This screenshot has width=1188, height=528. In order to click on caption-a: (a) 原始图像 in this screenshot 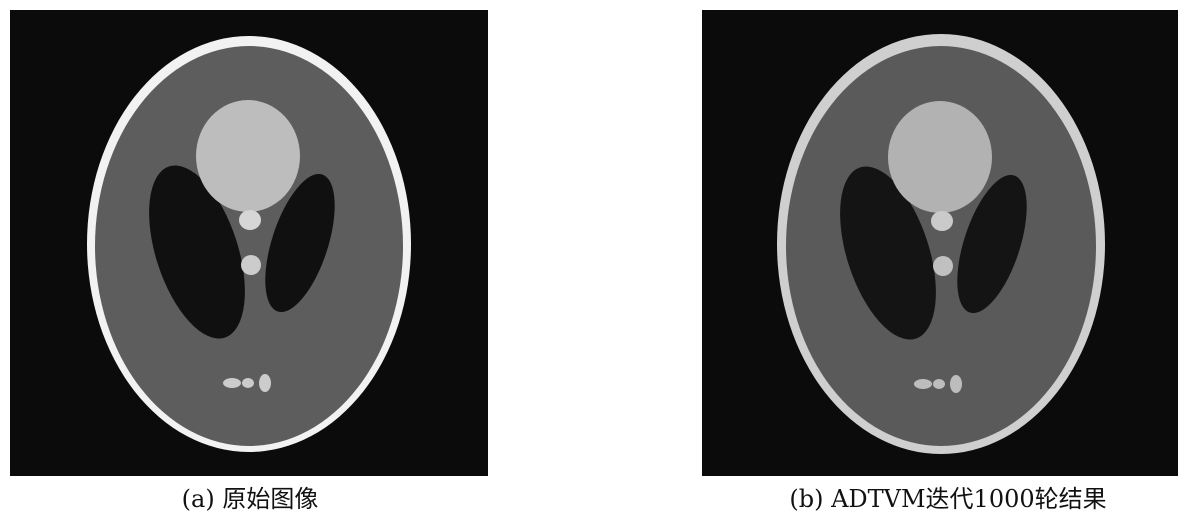, I will do `click(250, 499)`.